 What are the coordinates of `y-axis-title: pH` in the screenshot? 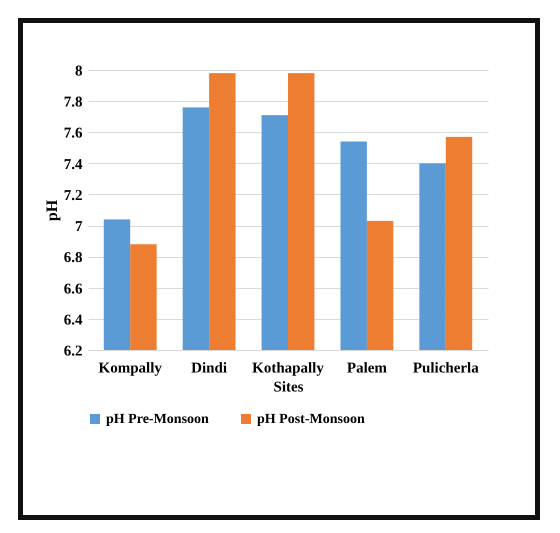 It's located at (52, 210).